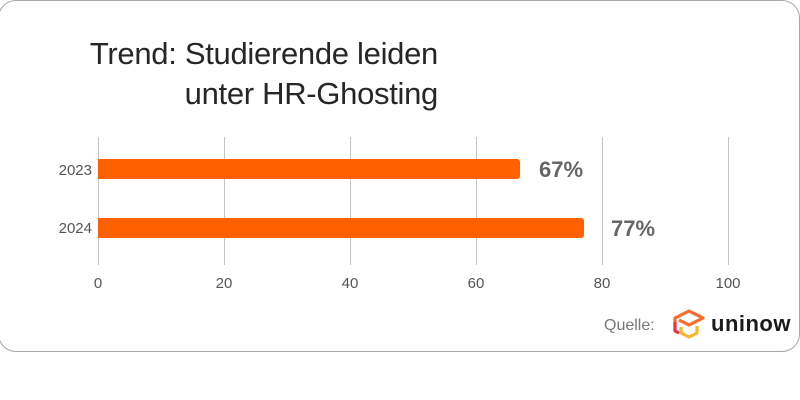 The height and width of the screenshot is (400, 800). What do you see at coordinates (602, 283) in the screenshot?
I see `x-tick-80: 80` at bounding box center [602, 283].